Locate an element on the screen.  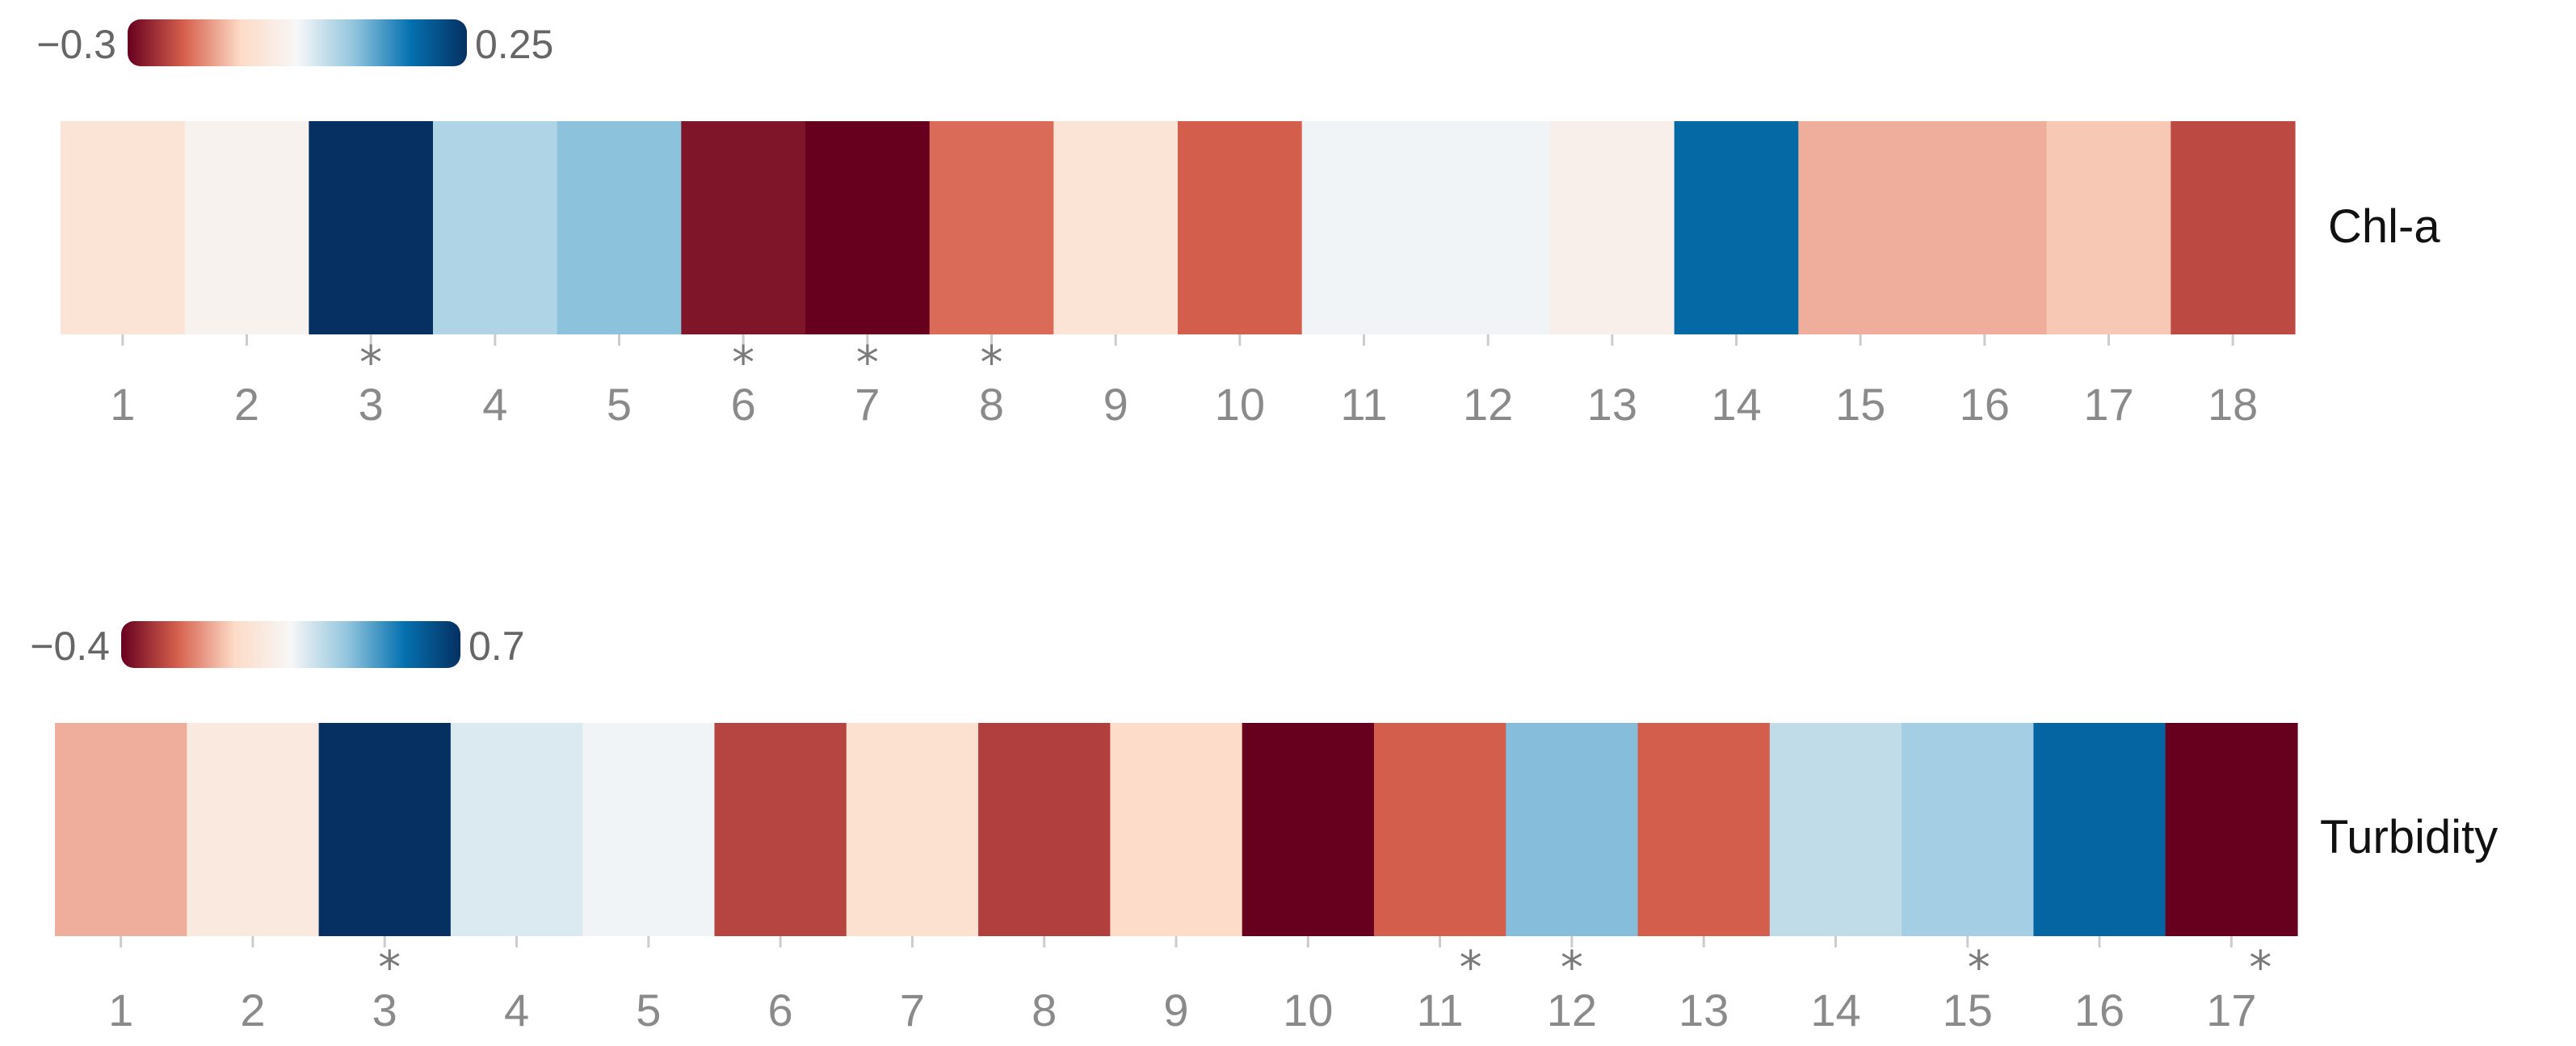
colorbar-max-label: 0.7 is located at coordinates (497, 646).